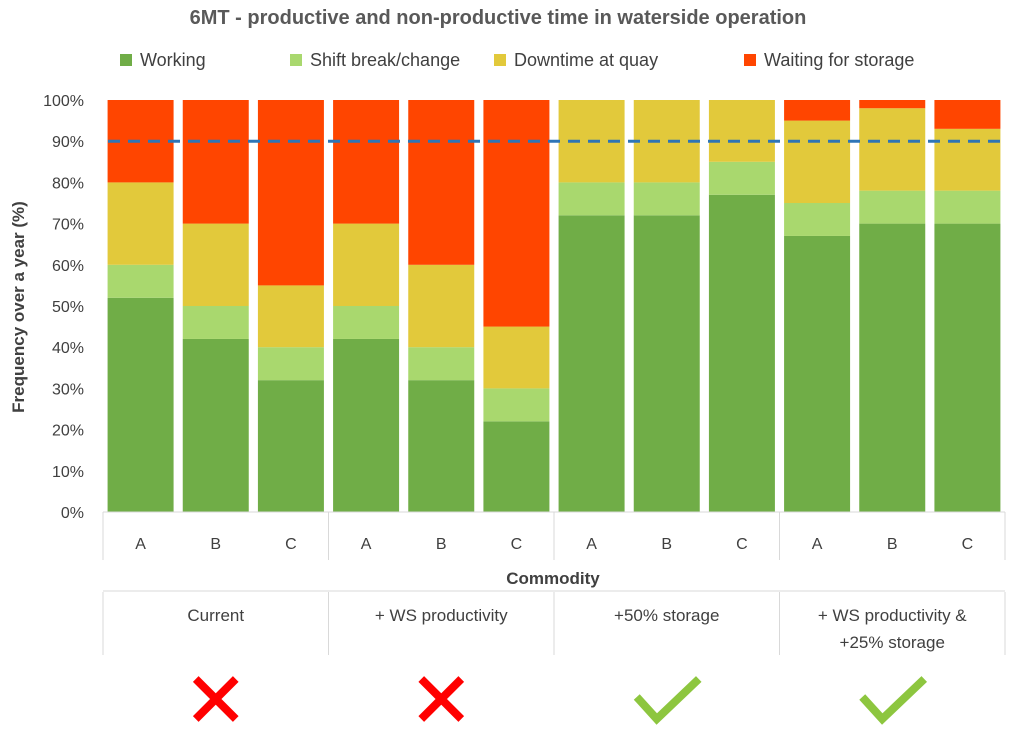 The image size is (1024, 730). What do you see at coordinates (666, 615) in the screenshot?
I see `scenario-label: +50% storage` at bounding box center [666, 615].